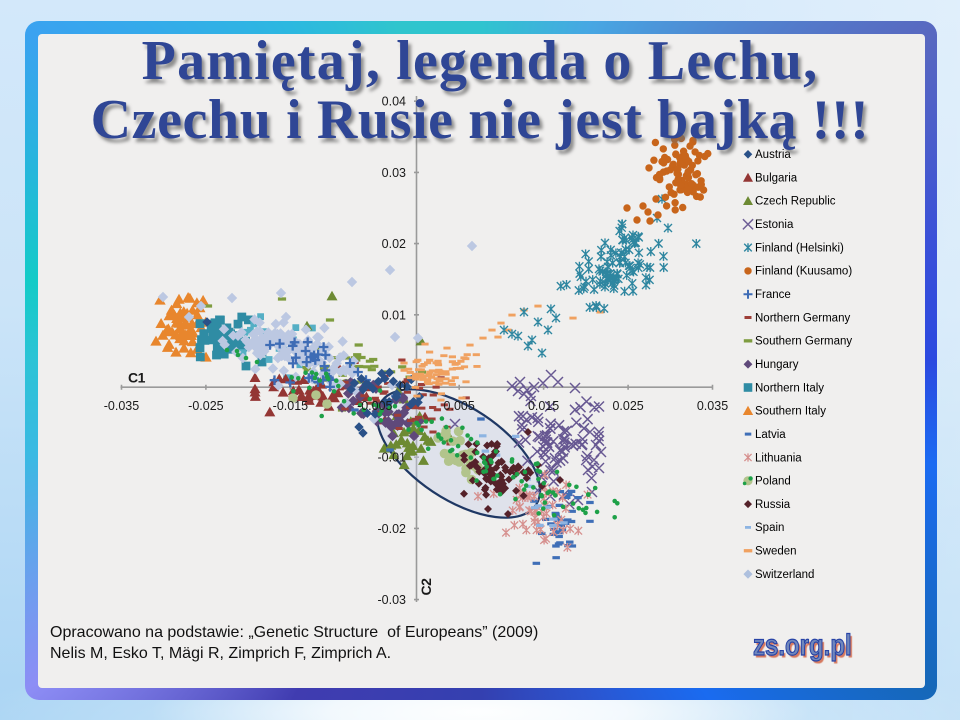  Describe the element at coordinates (392, 600) in the screenshot. I see `svg-text: -0.03` at that location.